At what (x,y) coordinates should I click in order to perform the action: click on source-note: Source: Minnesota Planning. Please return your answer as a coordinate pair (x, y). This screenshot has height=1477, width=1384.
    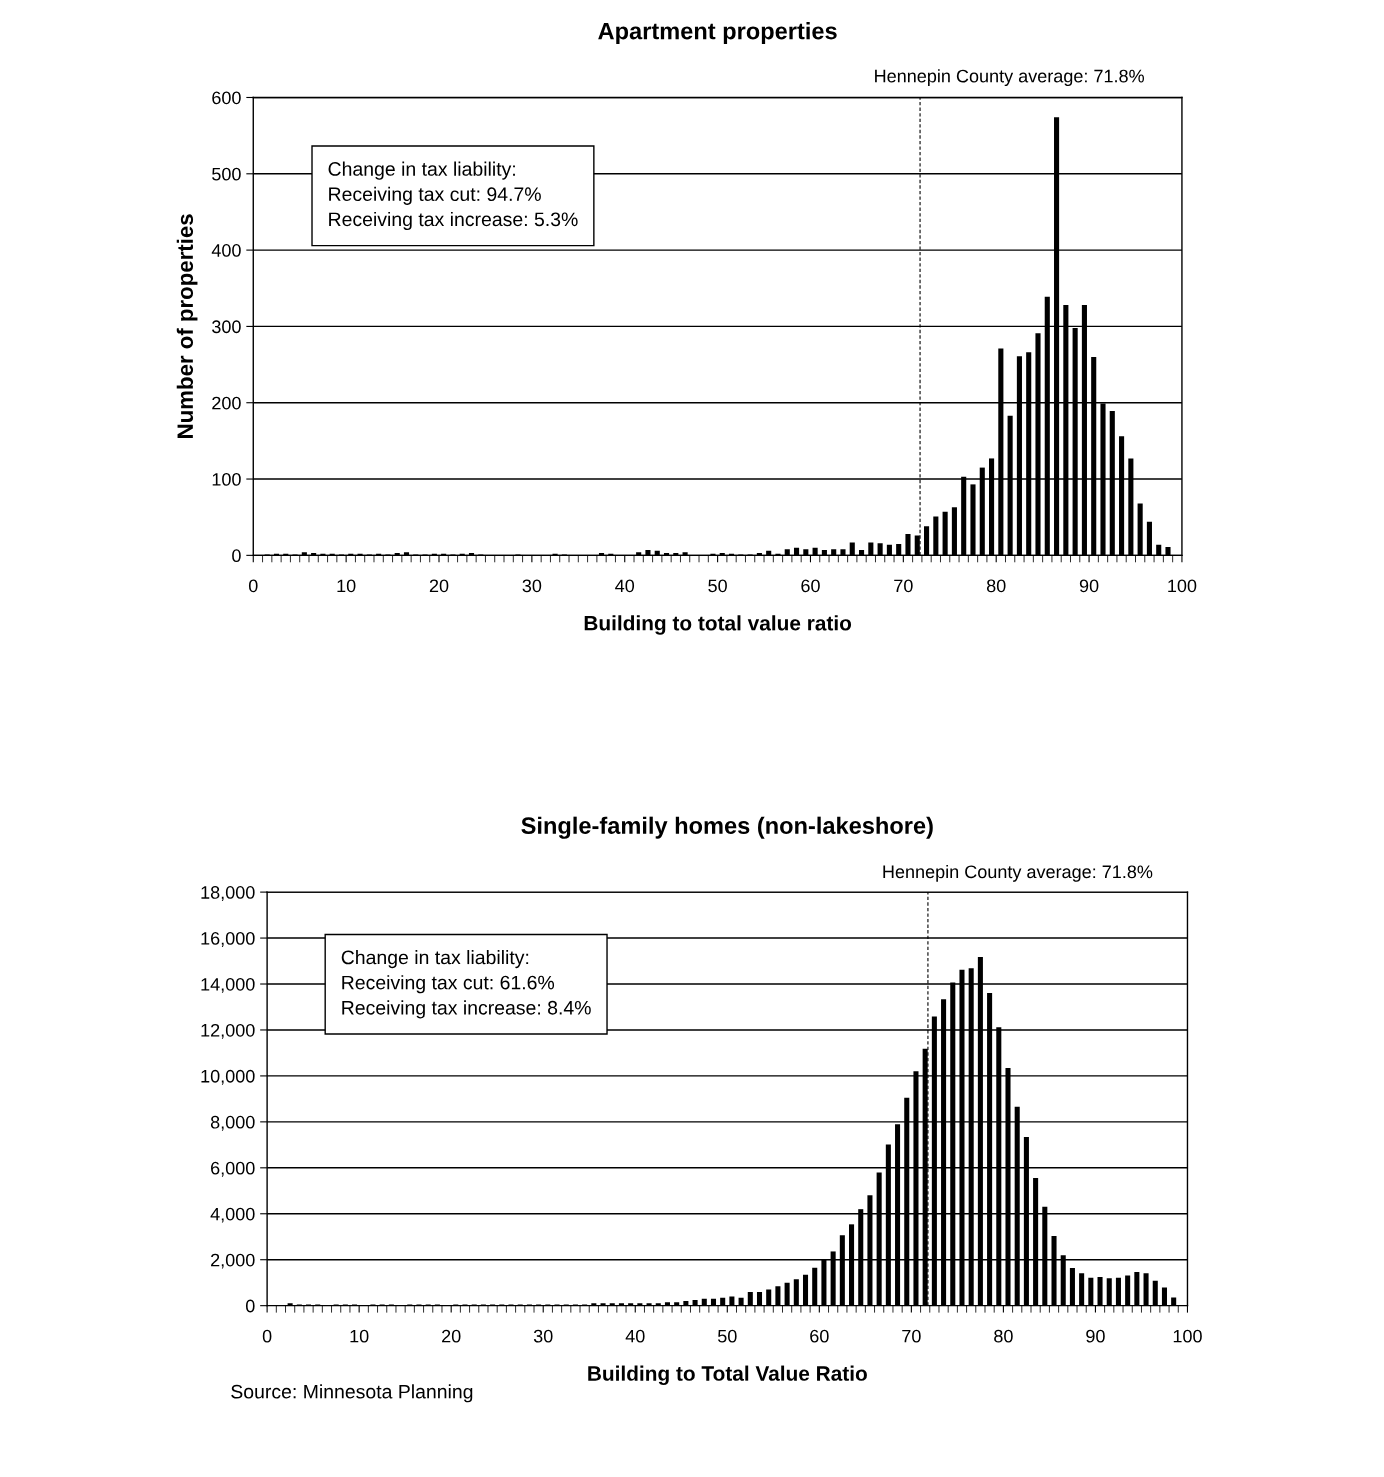
    Looking at the image, I should click on (352, 1393).